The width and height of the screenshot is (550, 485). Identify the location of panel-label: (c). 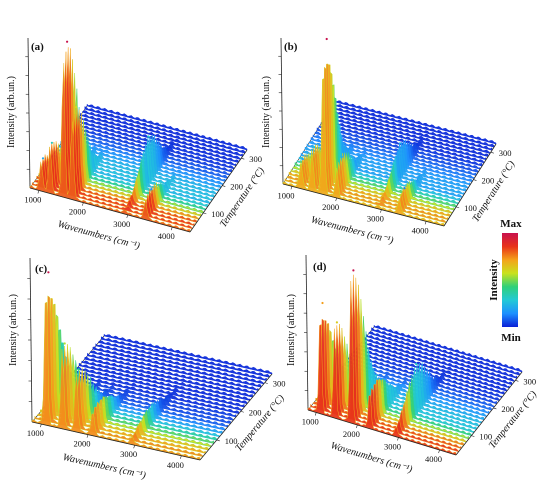
(41, 269).